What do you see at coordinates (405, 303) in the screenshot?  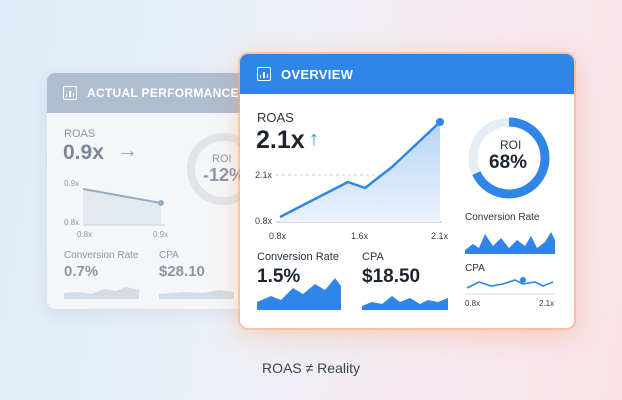 I see `cpa-area-chart` at bounding box center [405, 303].